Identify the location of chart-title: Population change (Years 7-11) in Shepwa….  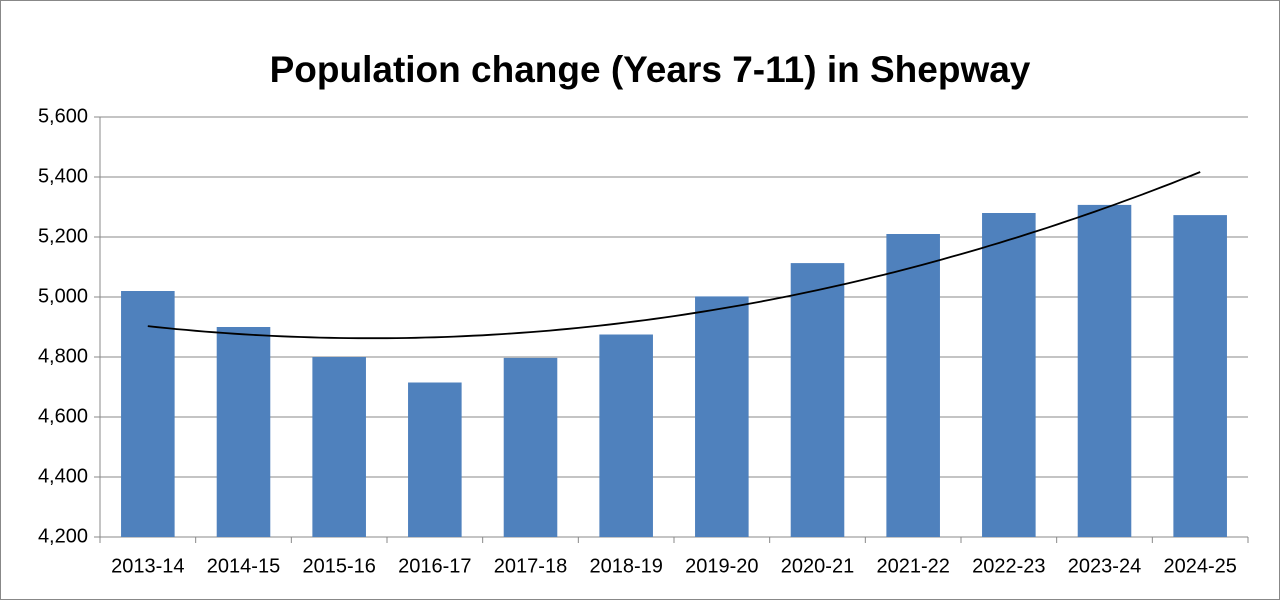
(650, 69).